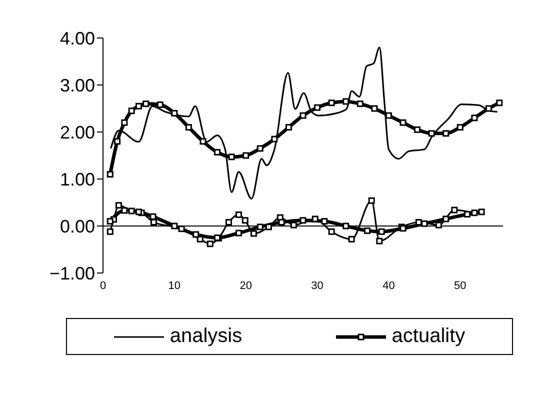 The width and height of the screenshot is (535, 403). What do you see at coordinates (103, 286) in the screenshot?
I see `x-tick-label: 0` at bounding box center [103, 286].